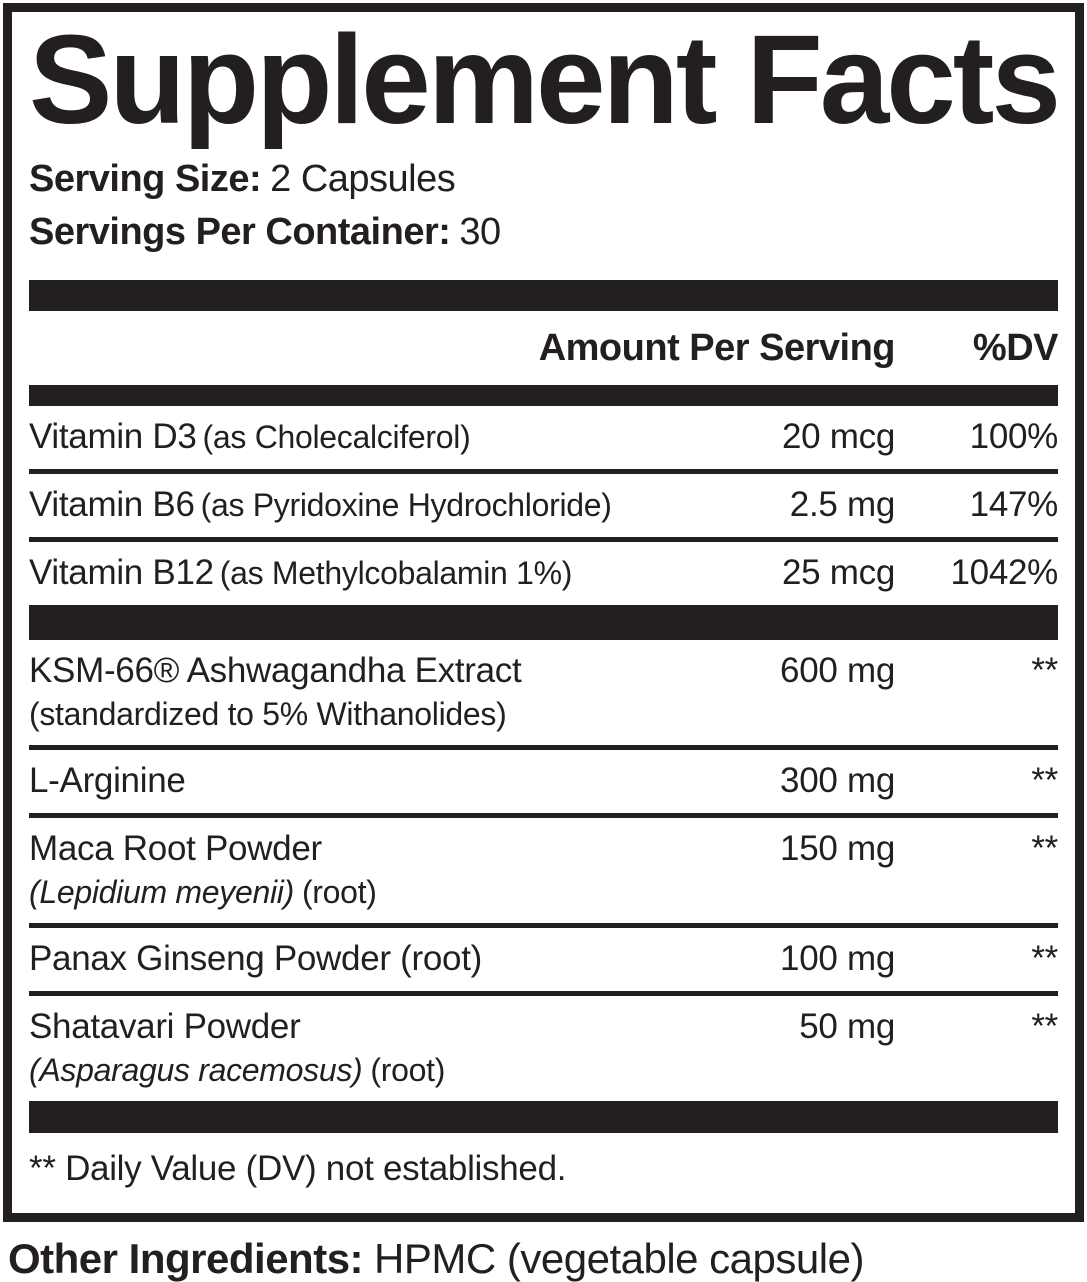 This screenshot has height=1282, width=1087. What do you see at coordinates (377, 781) in the screenshot?
I see `ingredient-name-cell: L-Arginine` at bounding box center [377, 781].